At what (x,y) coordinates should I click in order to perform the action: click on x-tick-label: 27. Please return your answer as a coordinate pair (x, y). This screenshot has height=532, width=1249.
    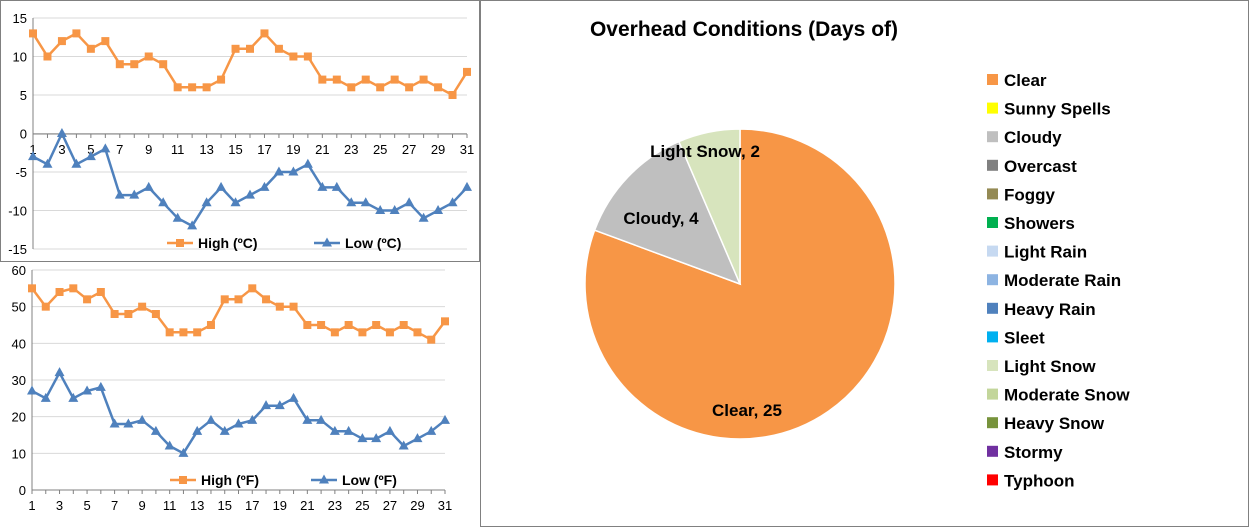
    Looking at the image, I should click on (409, 149).